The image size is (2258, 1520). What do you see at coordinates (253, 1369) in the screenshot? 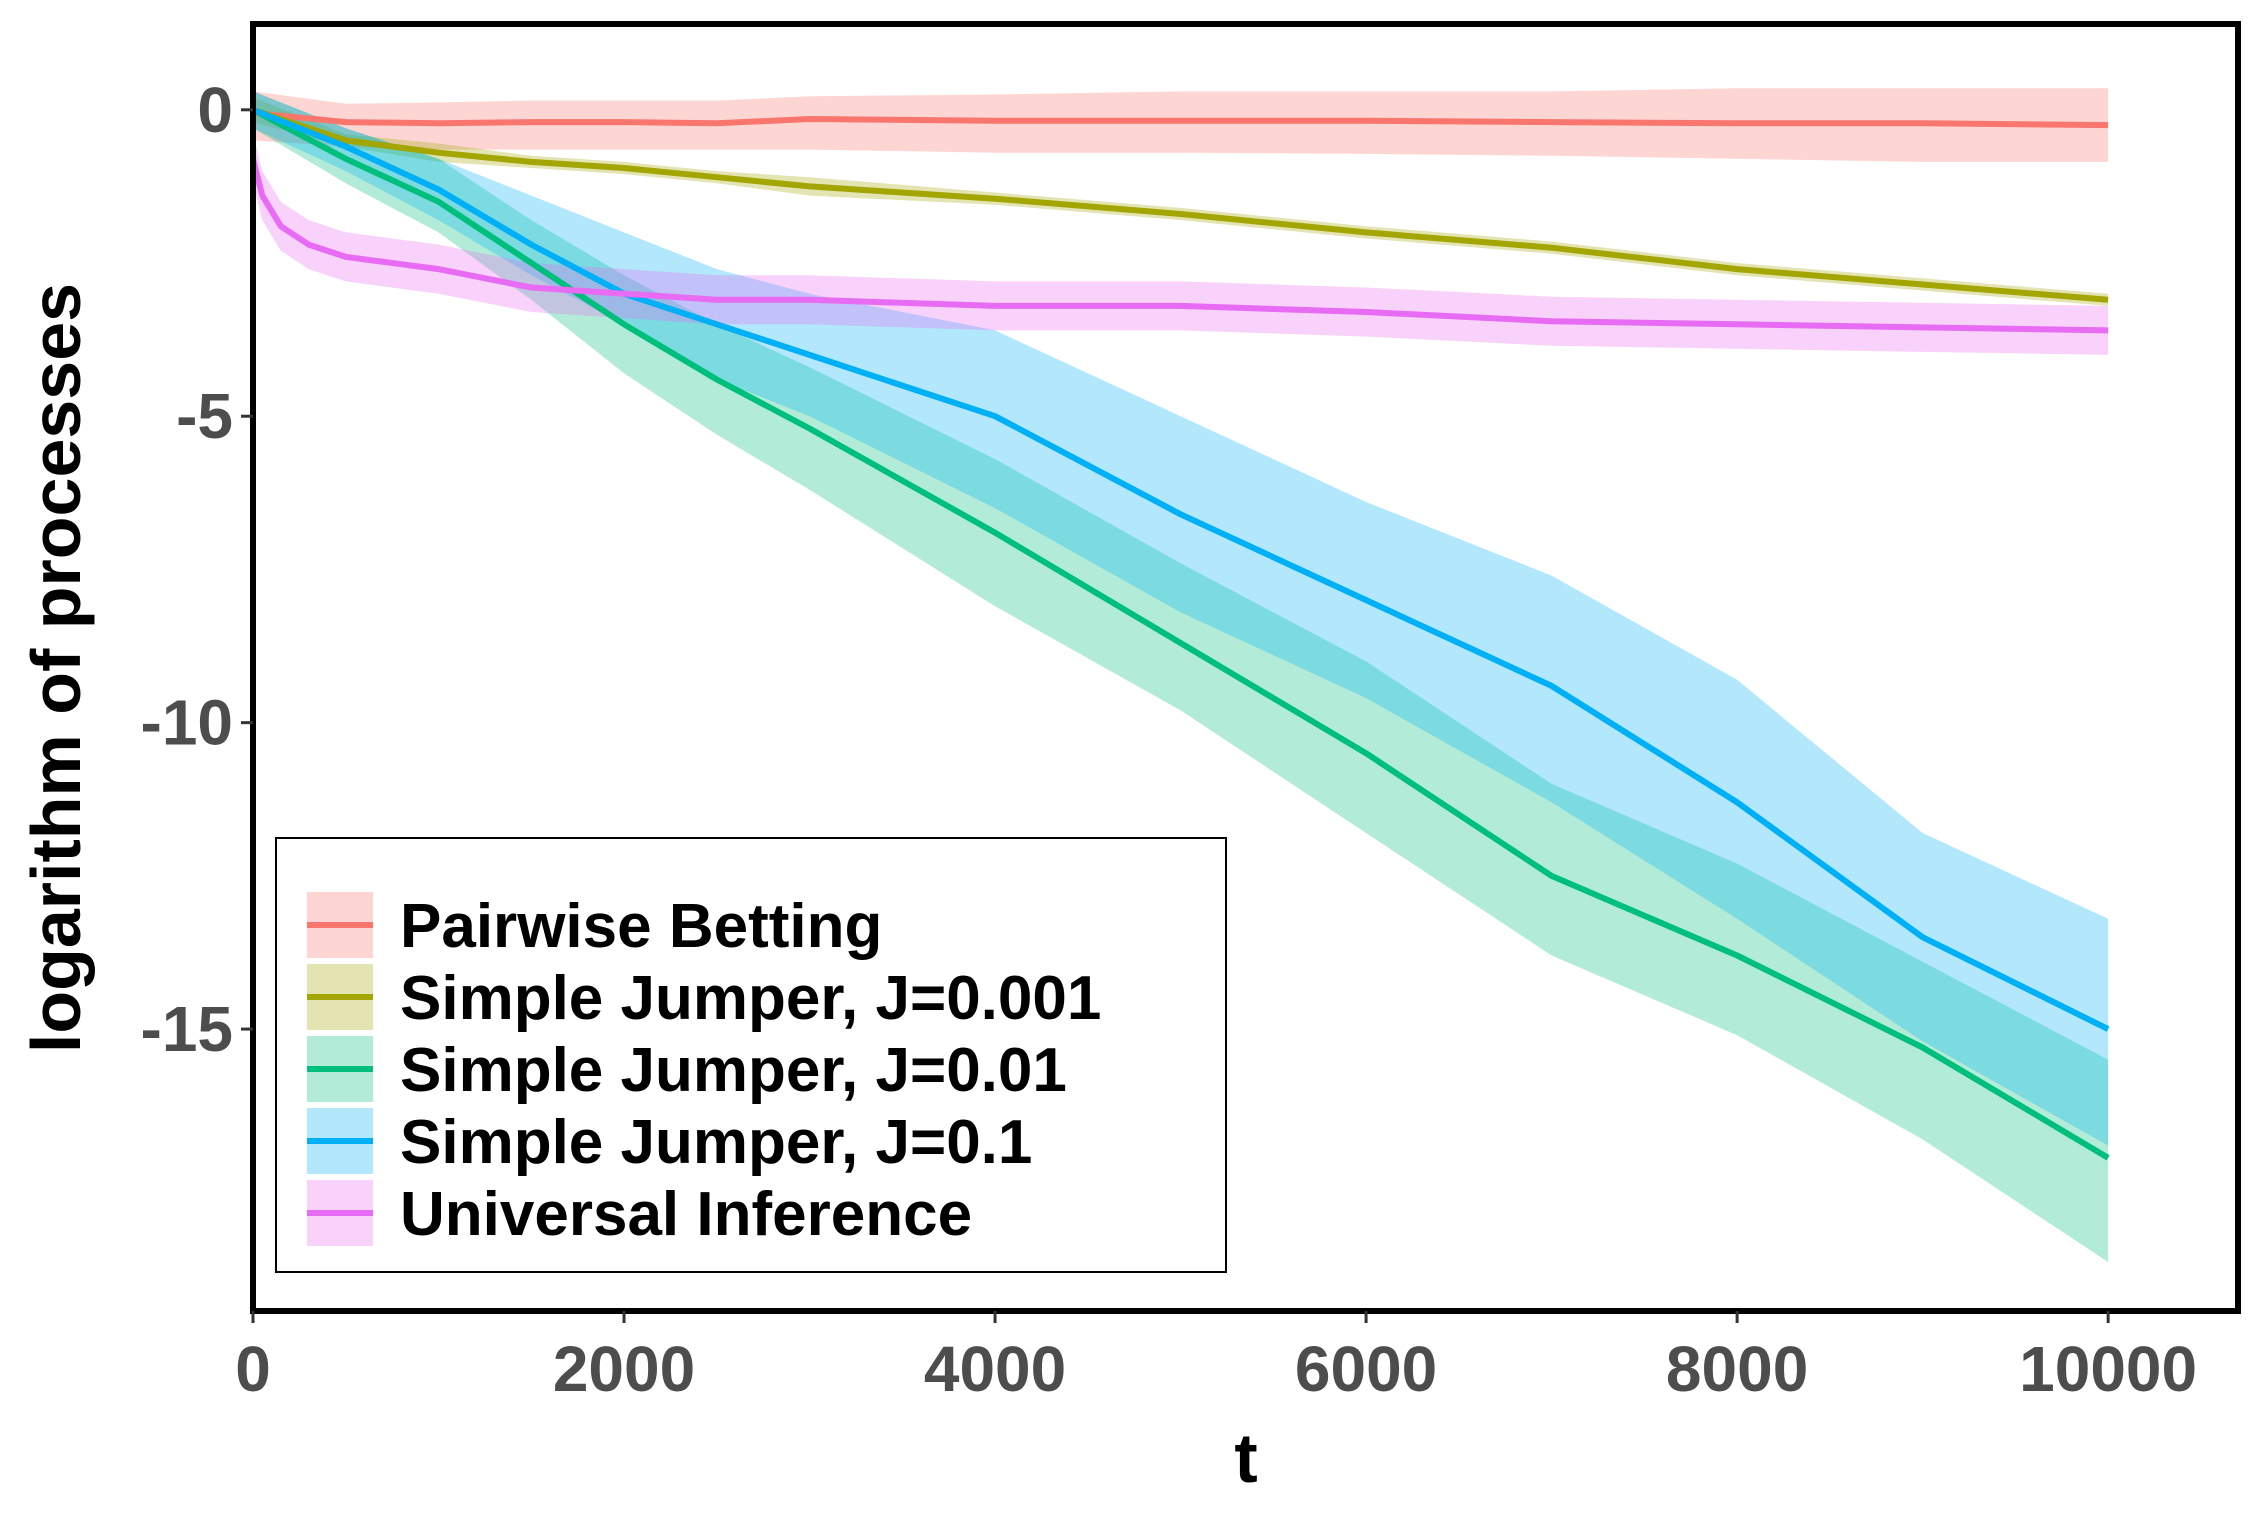
I see `x-tick-label: 0` at bounding box center [253, 1369].